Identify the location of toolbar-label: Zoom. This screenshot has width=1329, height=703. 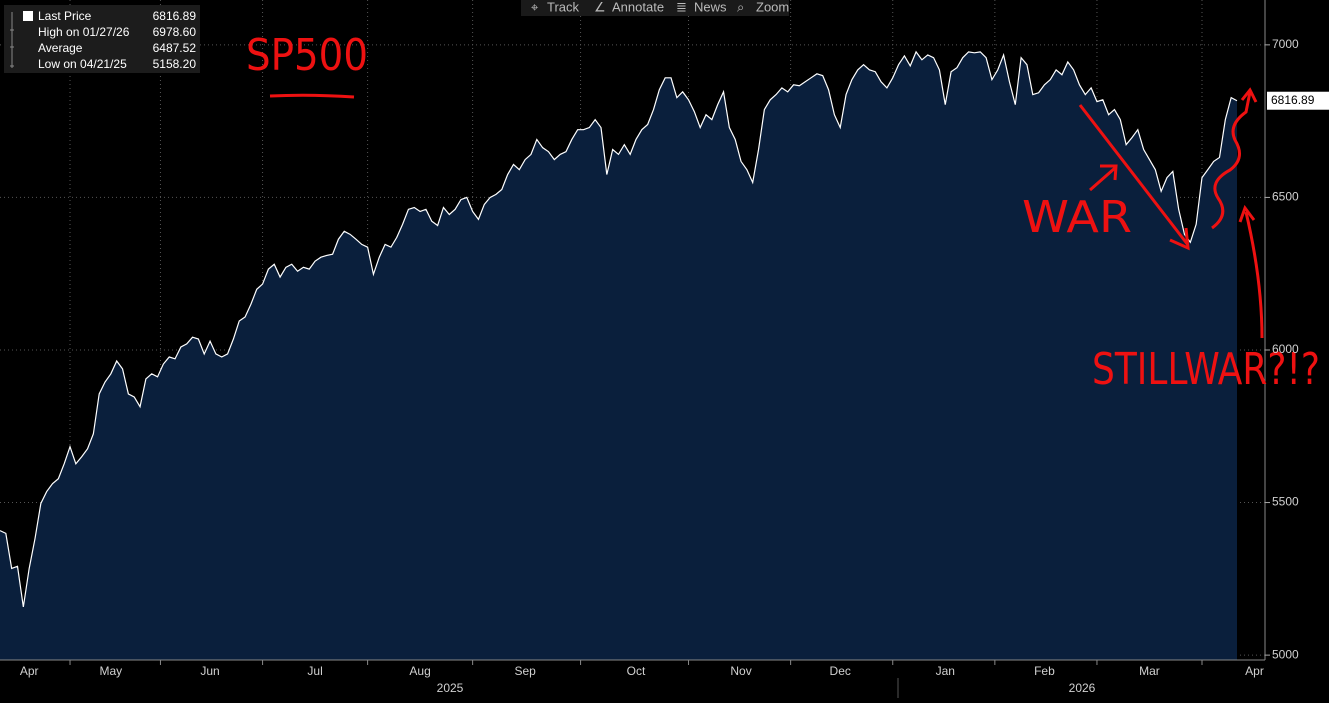
(772, 7).